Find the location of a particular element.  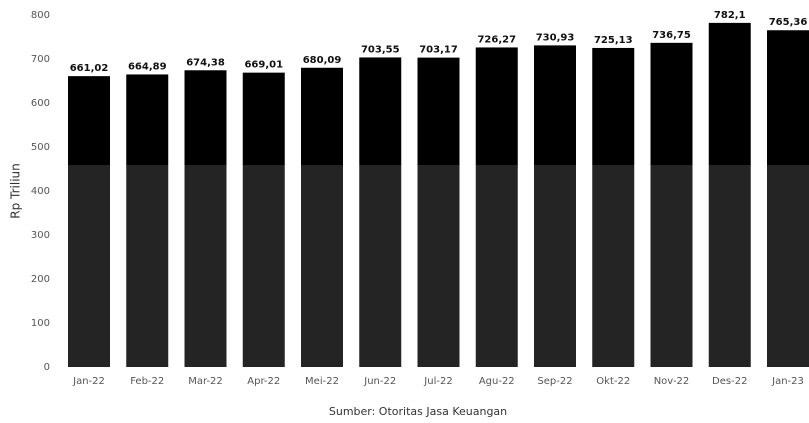

y-tick-label: 800 is located at coordinates (40, 15).